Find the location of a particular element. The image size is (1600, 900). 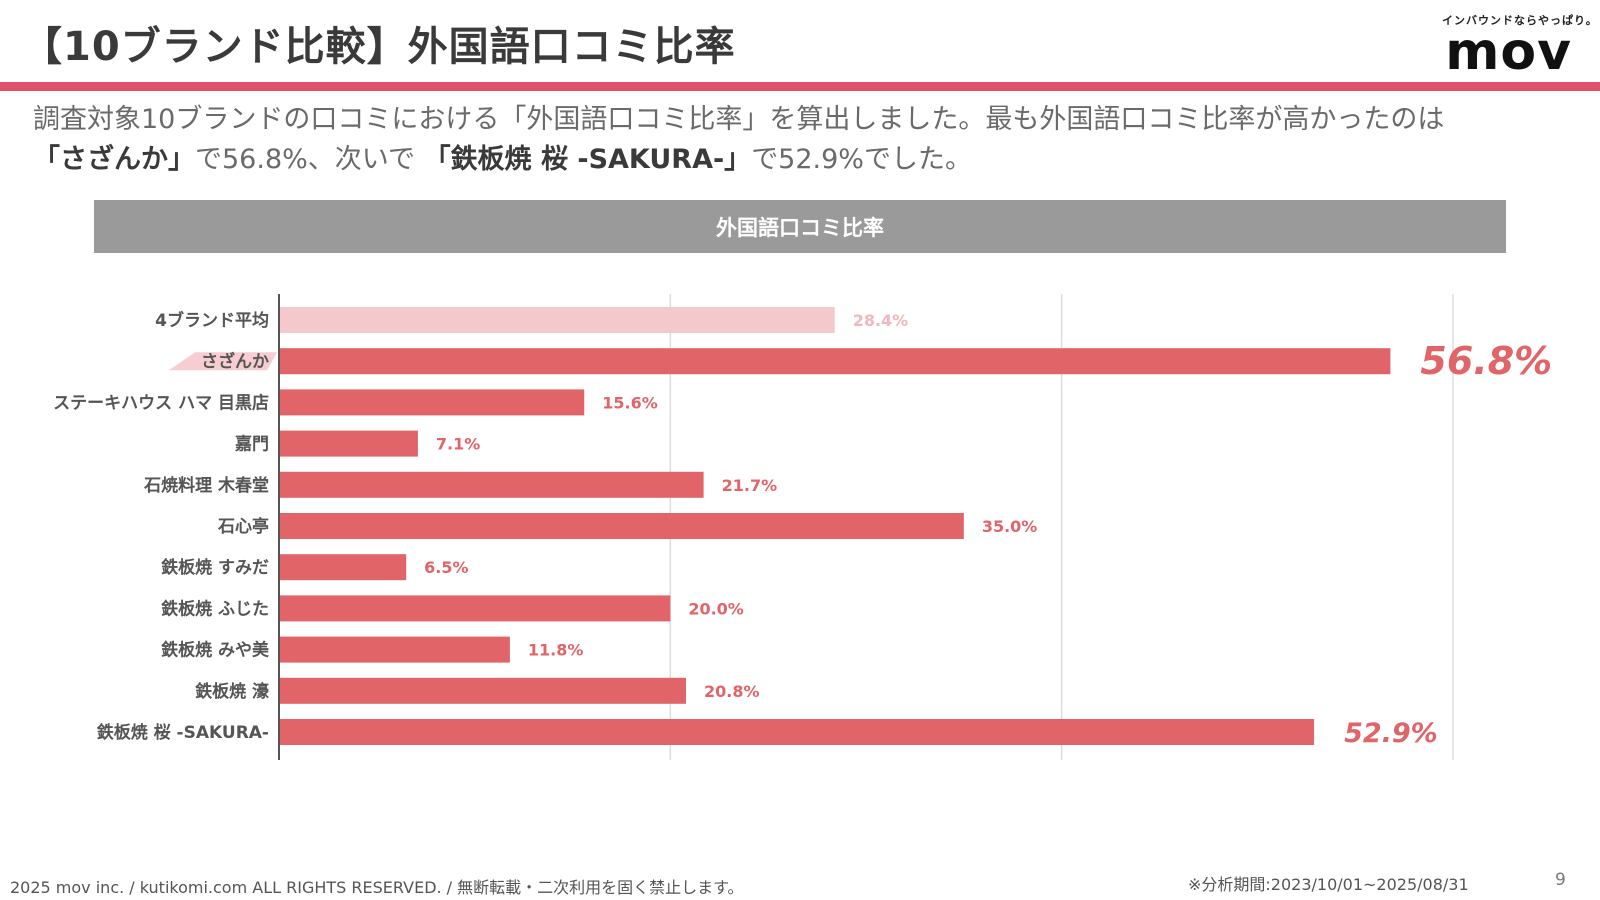

category-label: 鉄板焼 濠 is located at coordinates (232, 691).